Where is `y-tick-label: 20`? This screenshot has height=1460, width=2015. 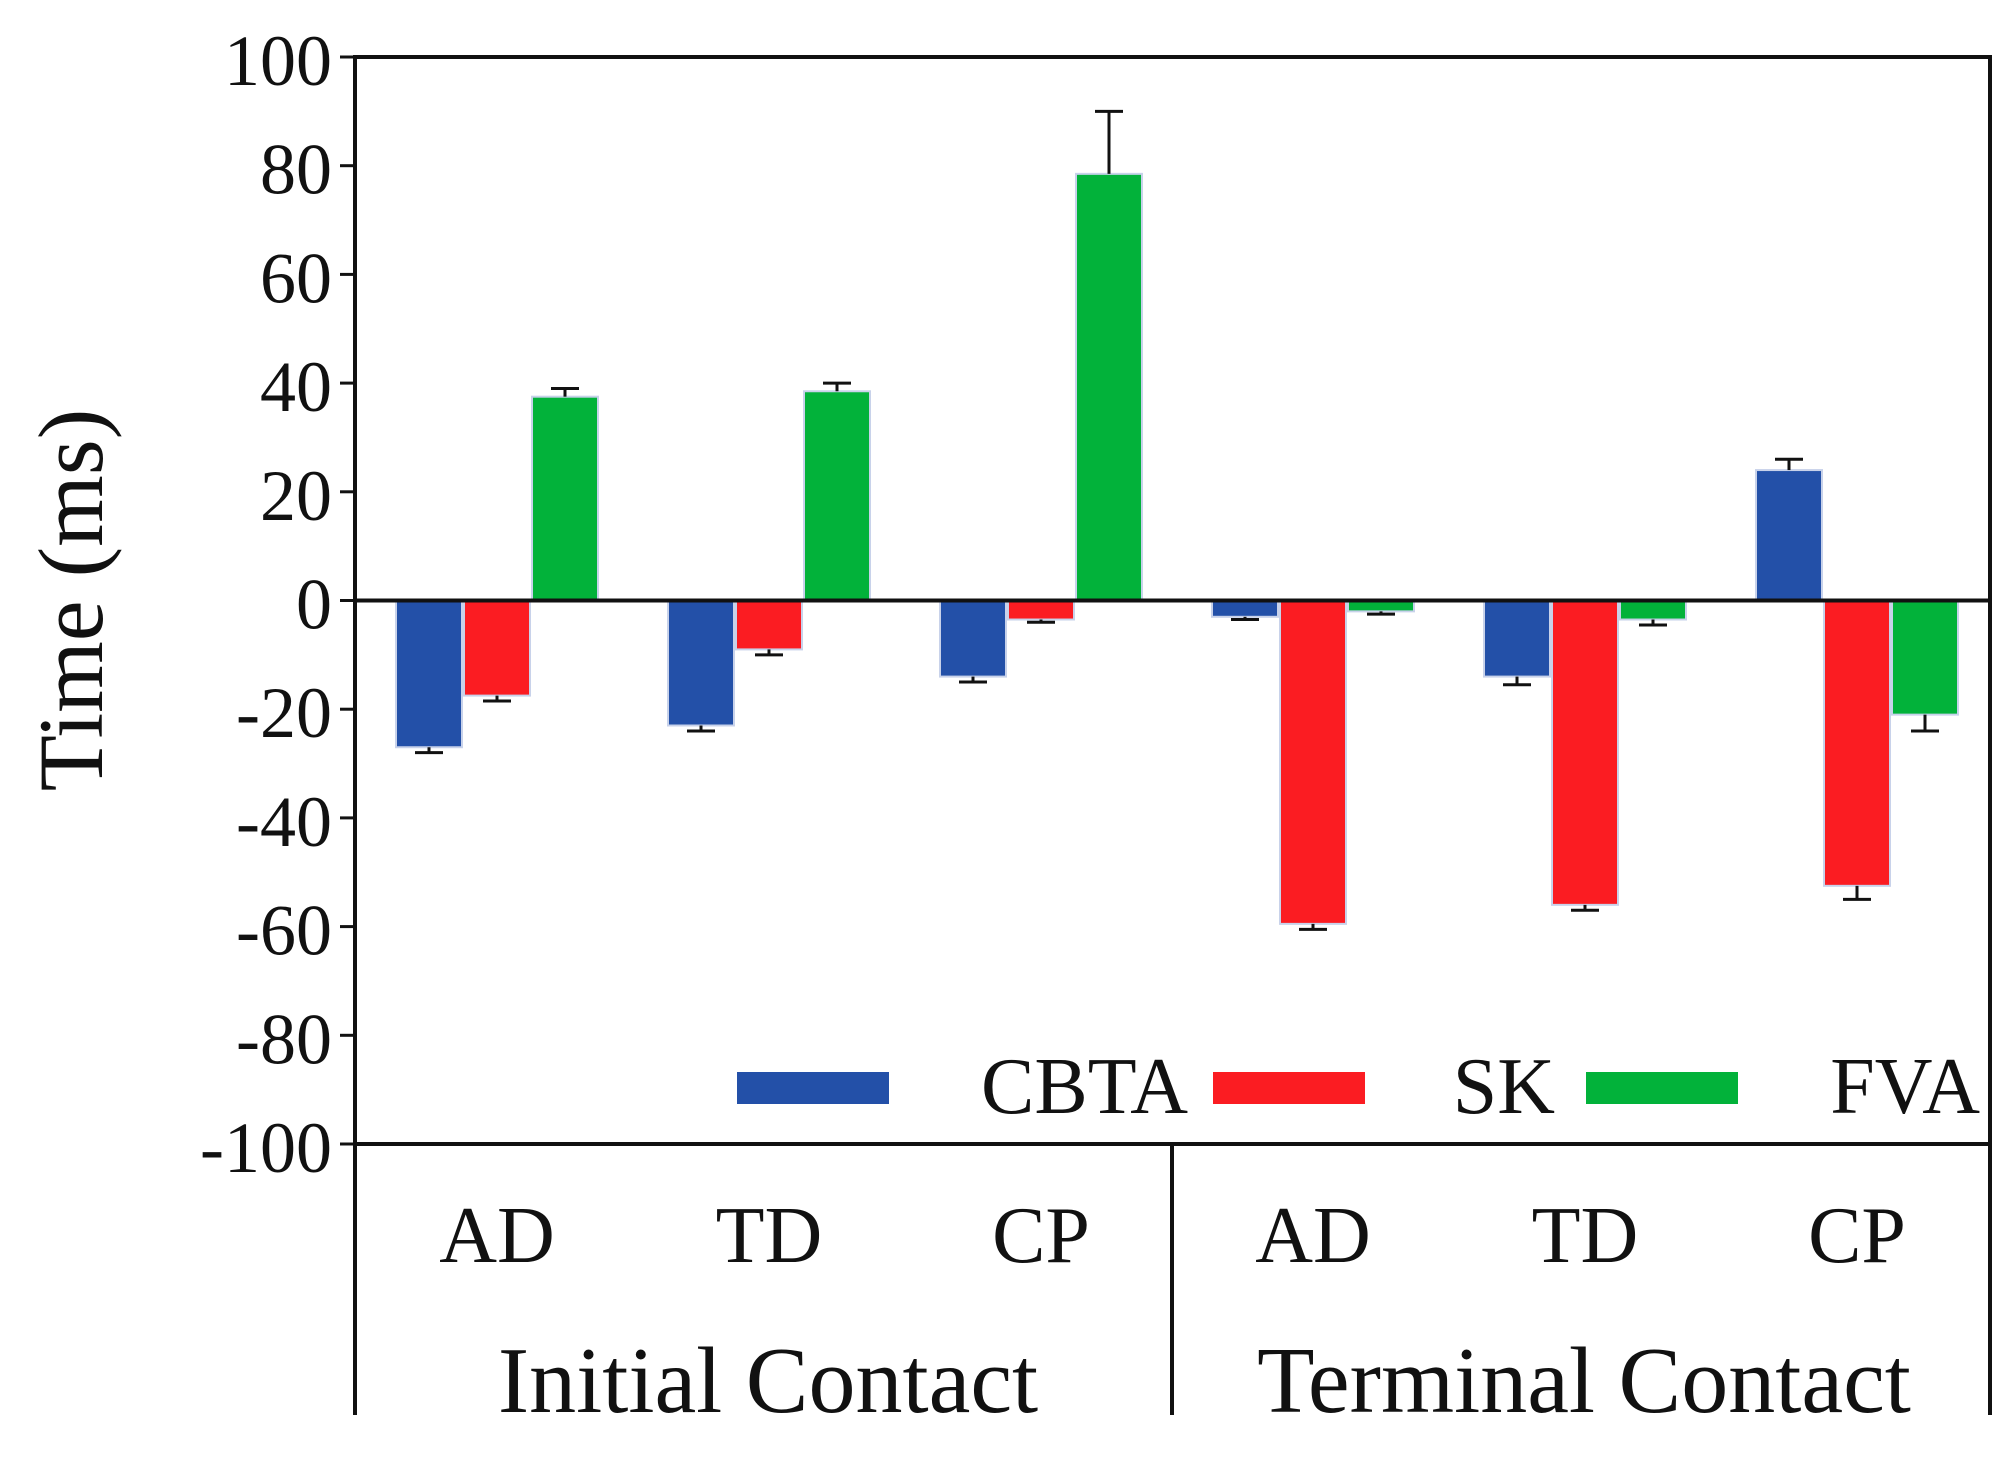 y-tick-label: 20 is located at coordinates (296, 496).